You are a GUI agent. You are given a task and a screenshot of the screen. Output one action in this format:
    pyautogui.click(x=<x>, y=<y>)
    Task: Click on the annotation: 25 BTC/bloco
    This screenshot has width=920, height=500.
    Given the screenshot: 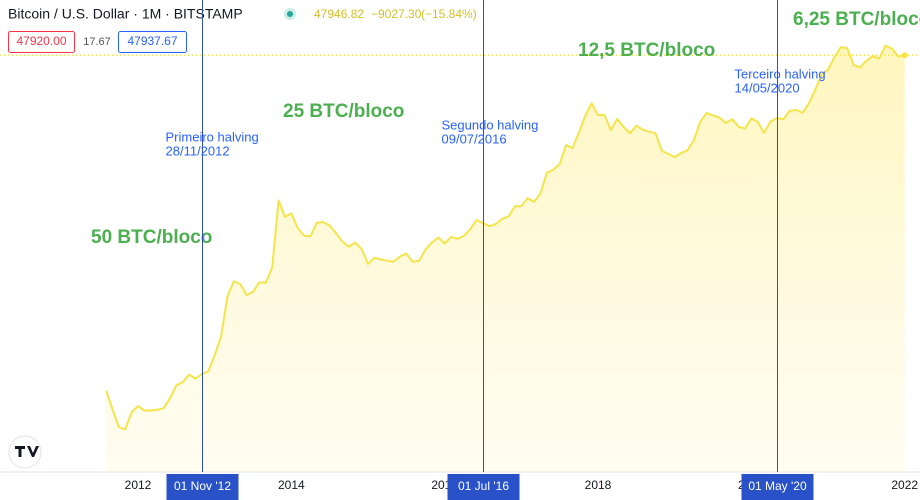 What is the action you would take?
    pyautogui.click(x=343, y=111)
    